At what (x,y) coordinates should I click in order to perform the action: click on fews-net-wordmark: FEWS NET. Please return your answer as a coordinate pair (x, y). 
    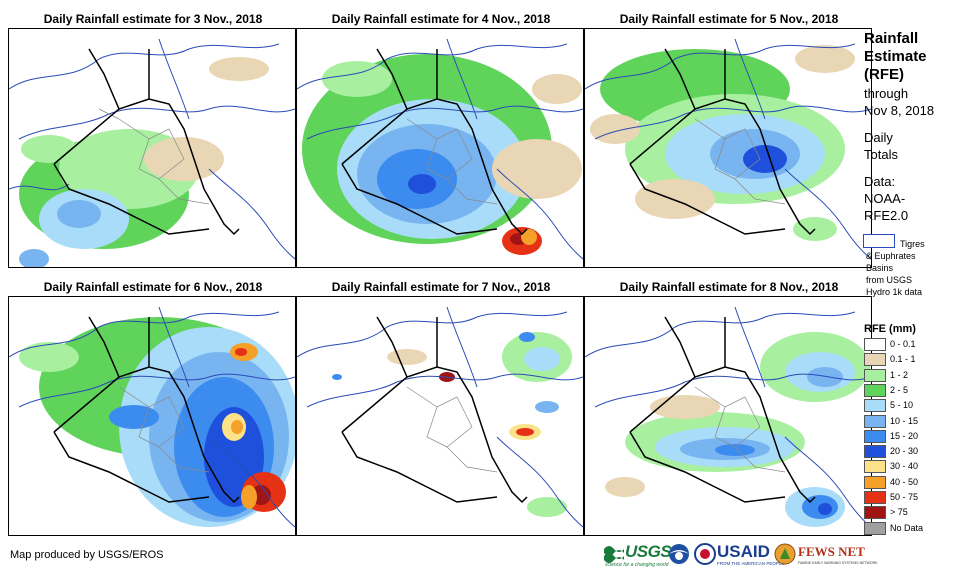
    Looking at the image, I should click on (831, 551).